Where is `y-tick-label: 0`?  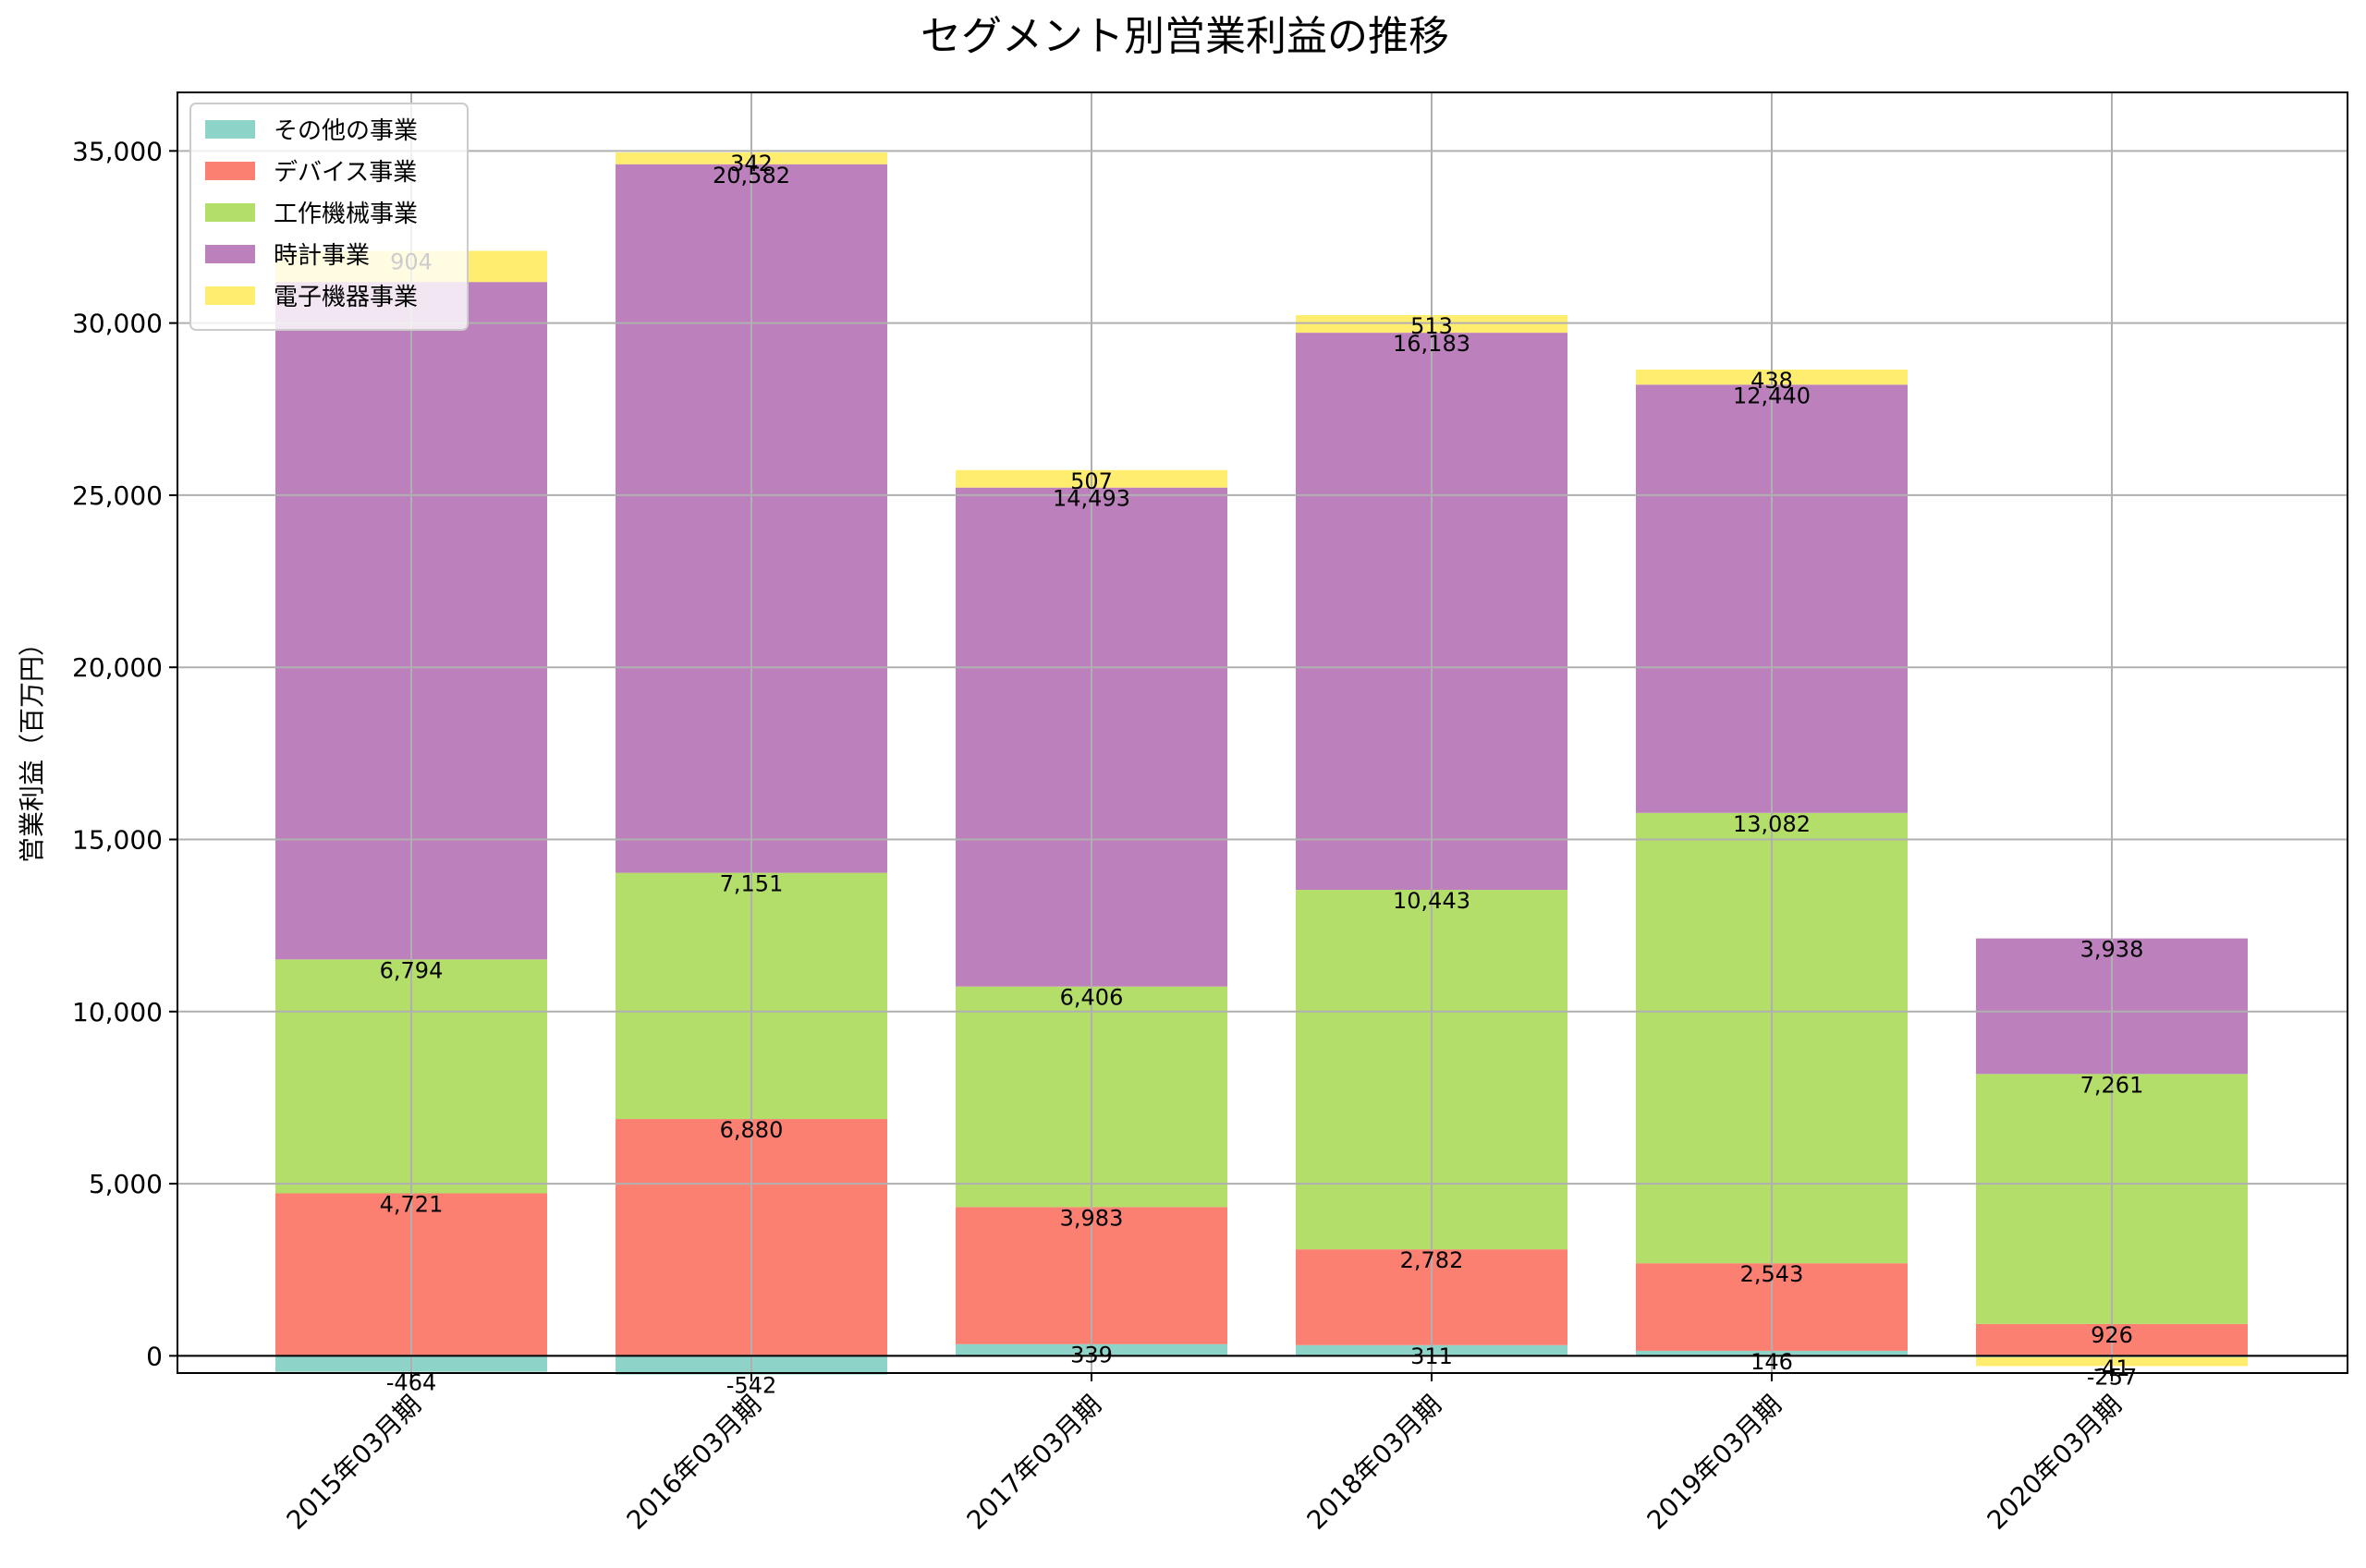 y-tick-label: 0 is located at coordinates (154, 1356).